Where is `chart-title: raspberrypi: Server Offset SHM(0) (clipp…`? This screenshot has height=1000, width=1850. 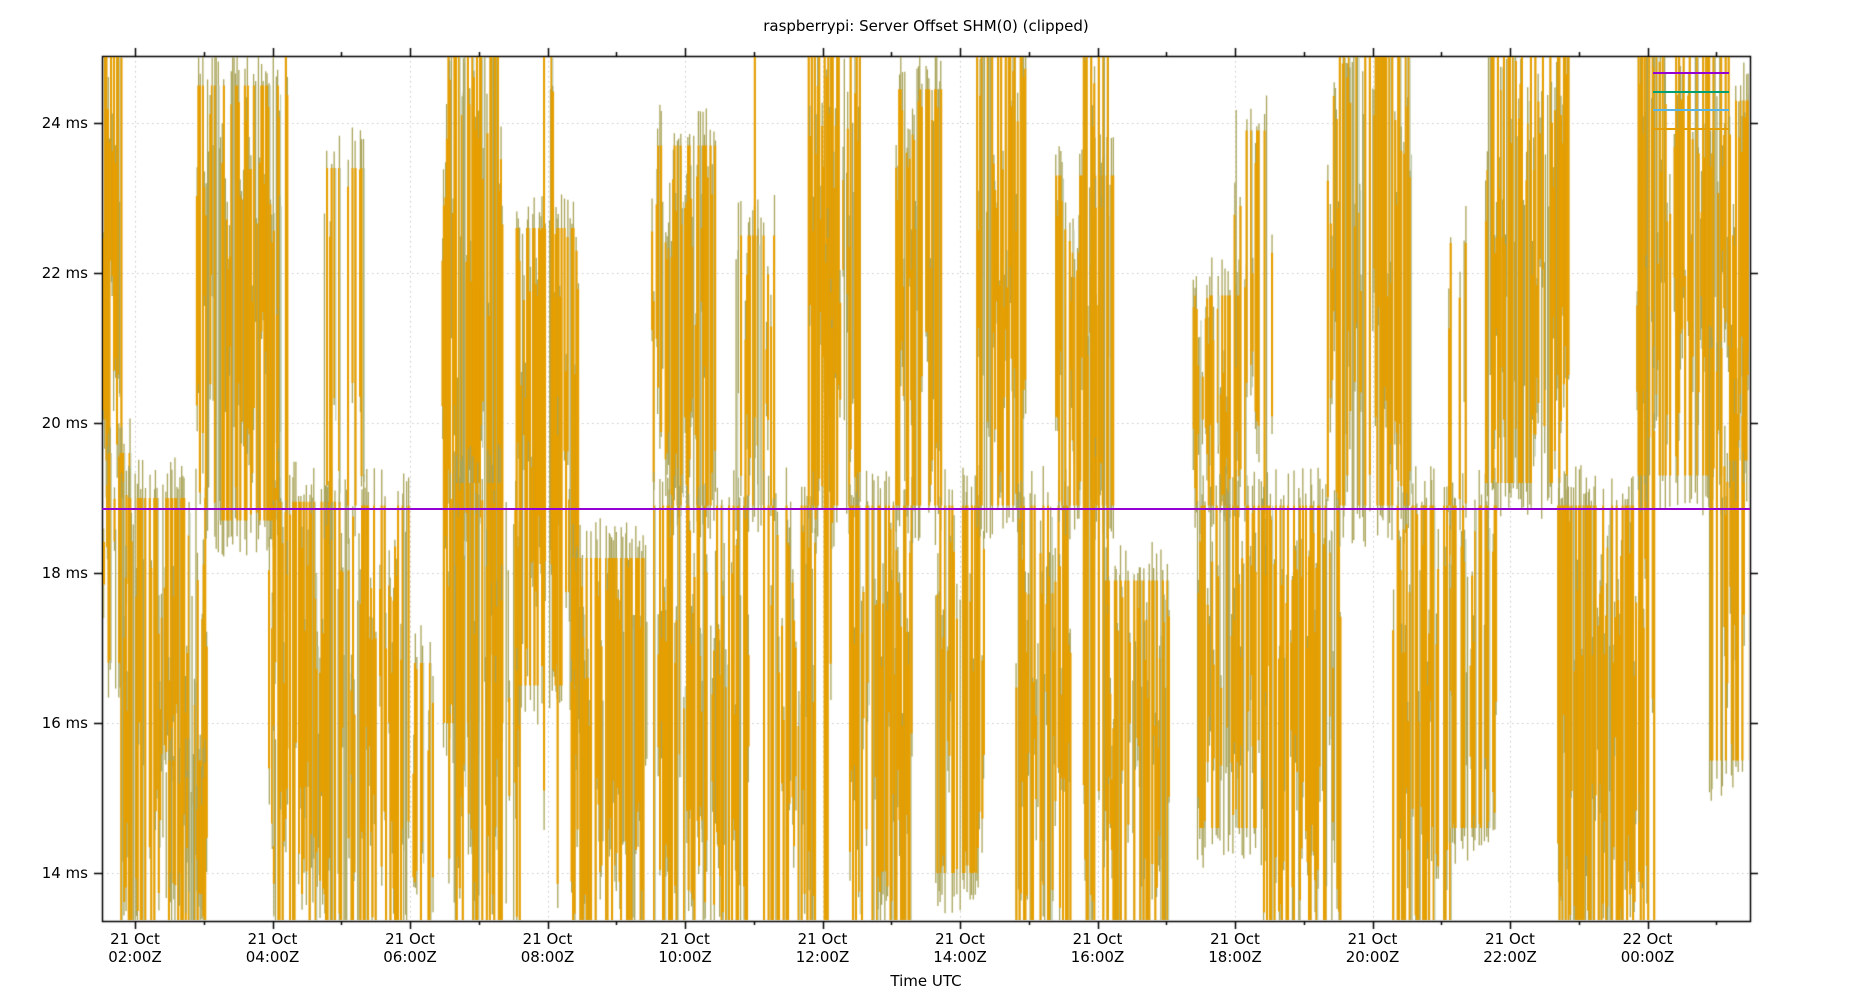 chart-title: raspberrypi: Server Offset SHM(0) (clipp… is located at coordinates (926, 26).